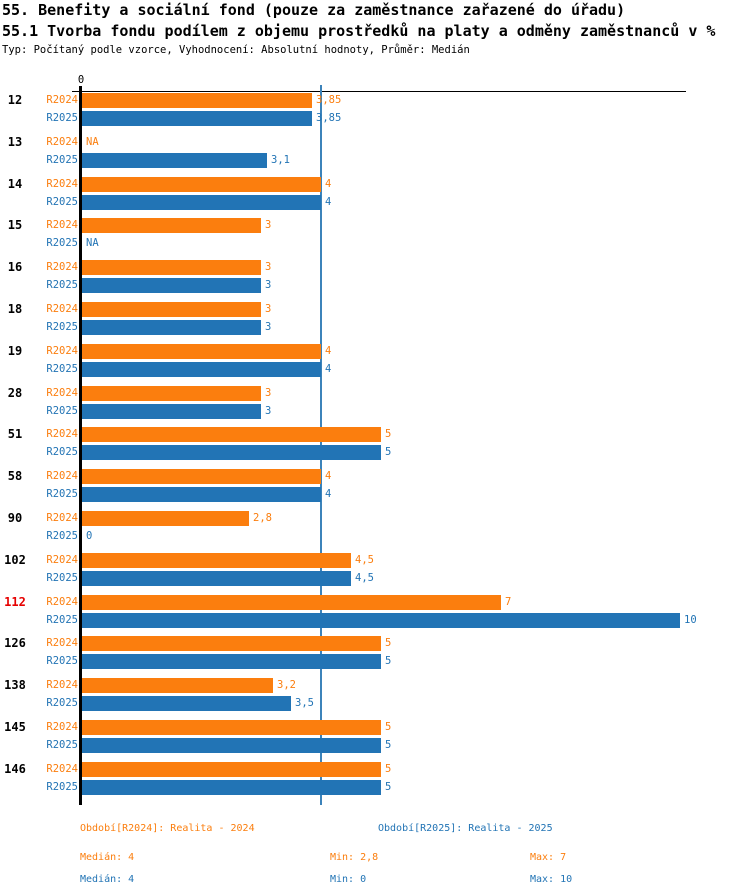 The height and width of the screenshot is (896, 750). Describe the element at coordinates (92, 142) in the screenshot. I see `value-label: NA` at that location.